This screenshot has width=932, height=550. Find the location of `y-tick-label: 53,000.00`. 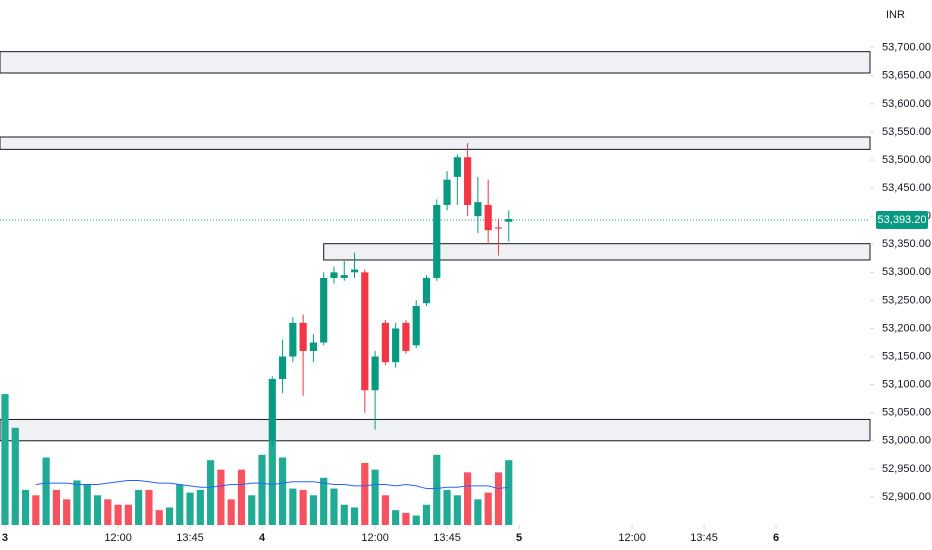

y-tick-label: 53,000.00 is located at coordinates (906, 441).